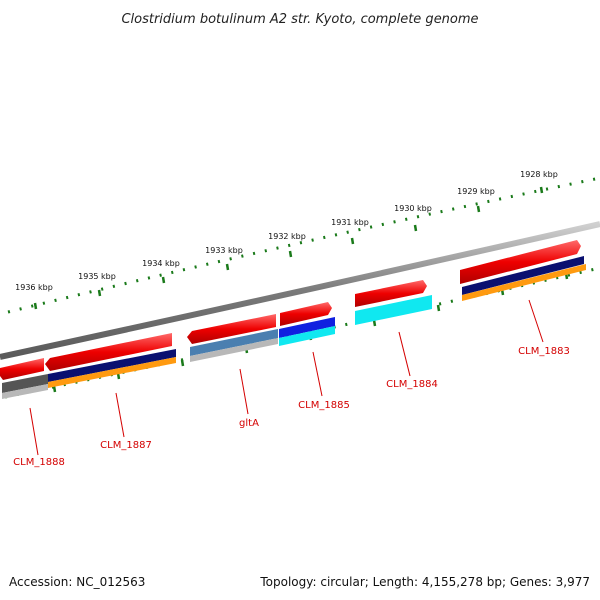 This screenshot has height=600, width=600. I want to click on gene-arrow-gltA, so click(231, 329).